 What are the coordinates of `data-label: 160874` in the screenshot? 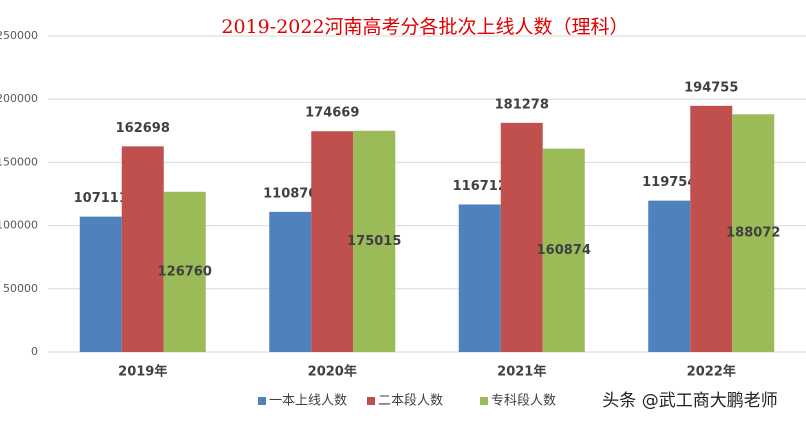 It's located at (564, 250).